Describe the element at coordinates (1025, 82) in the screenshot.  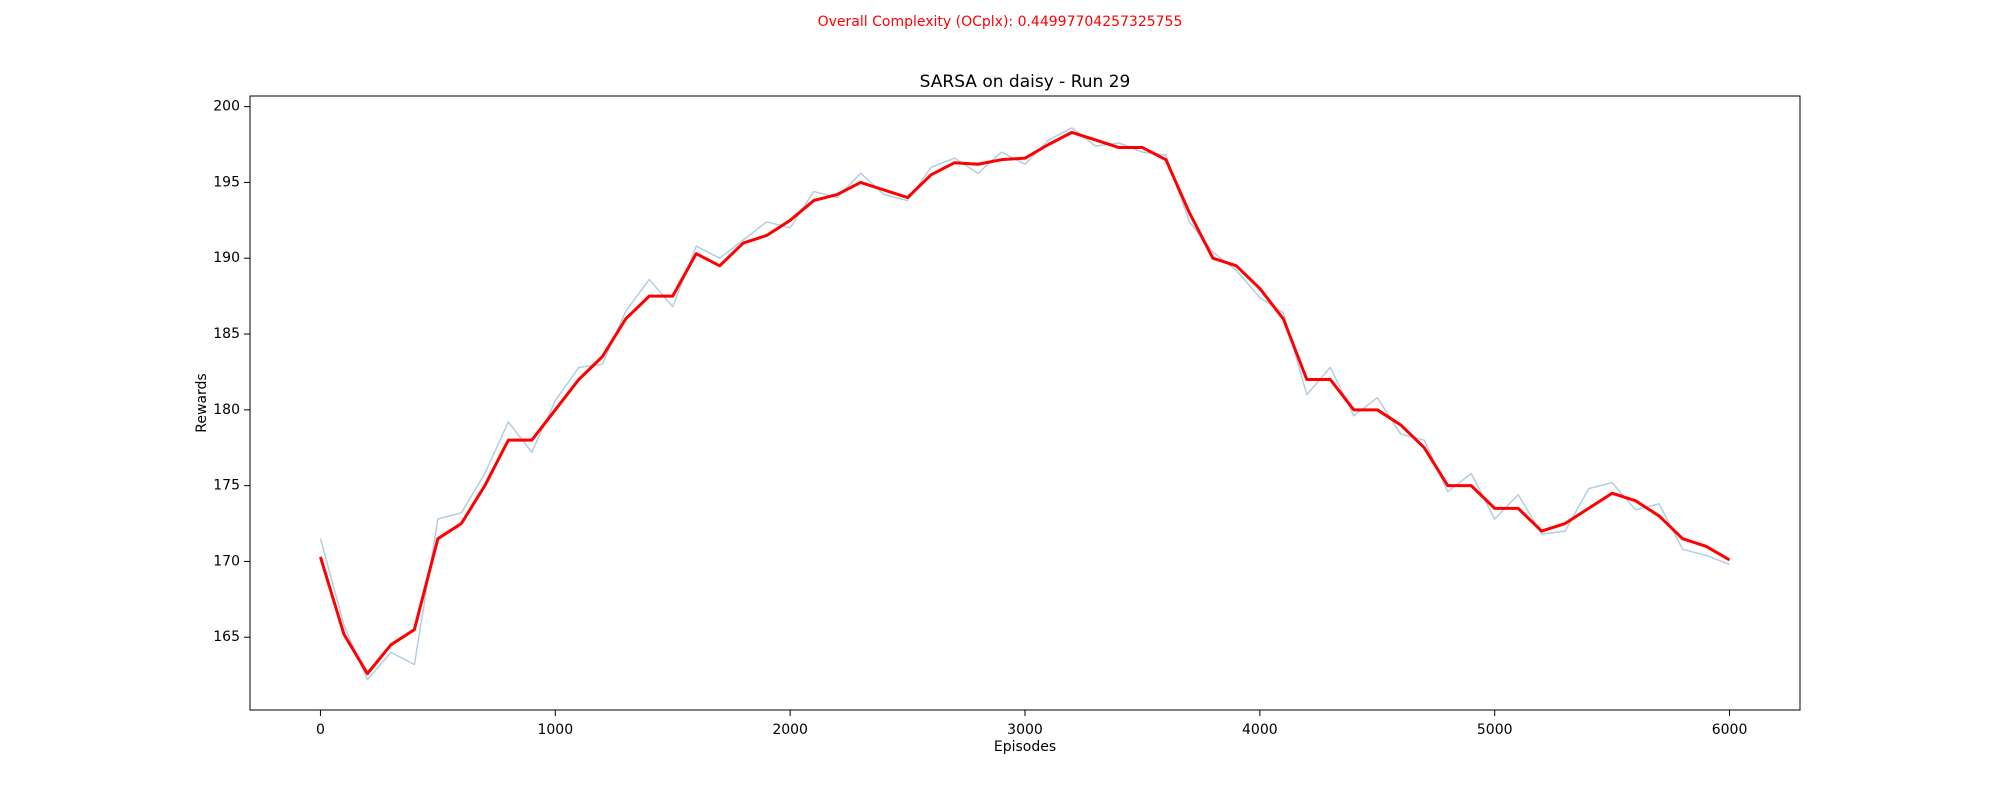
I see `chart-title: SARSA on daisy - Run 29` at that location.